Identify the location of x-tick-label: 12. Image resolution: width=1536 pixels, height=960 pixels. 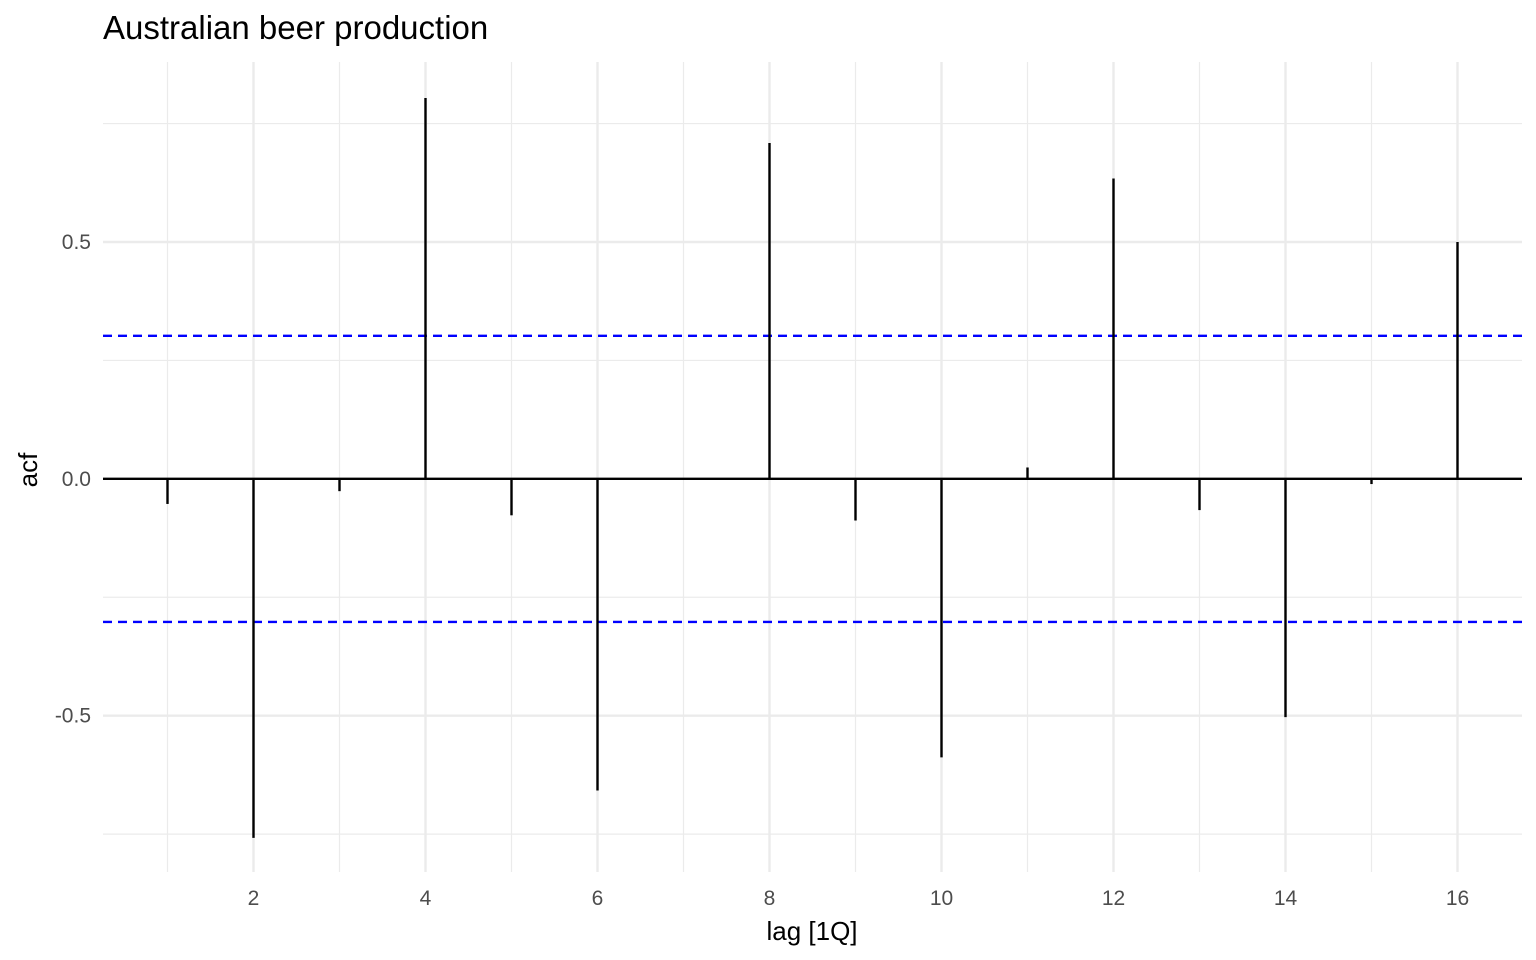
(1113, 898).